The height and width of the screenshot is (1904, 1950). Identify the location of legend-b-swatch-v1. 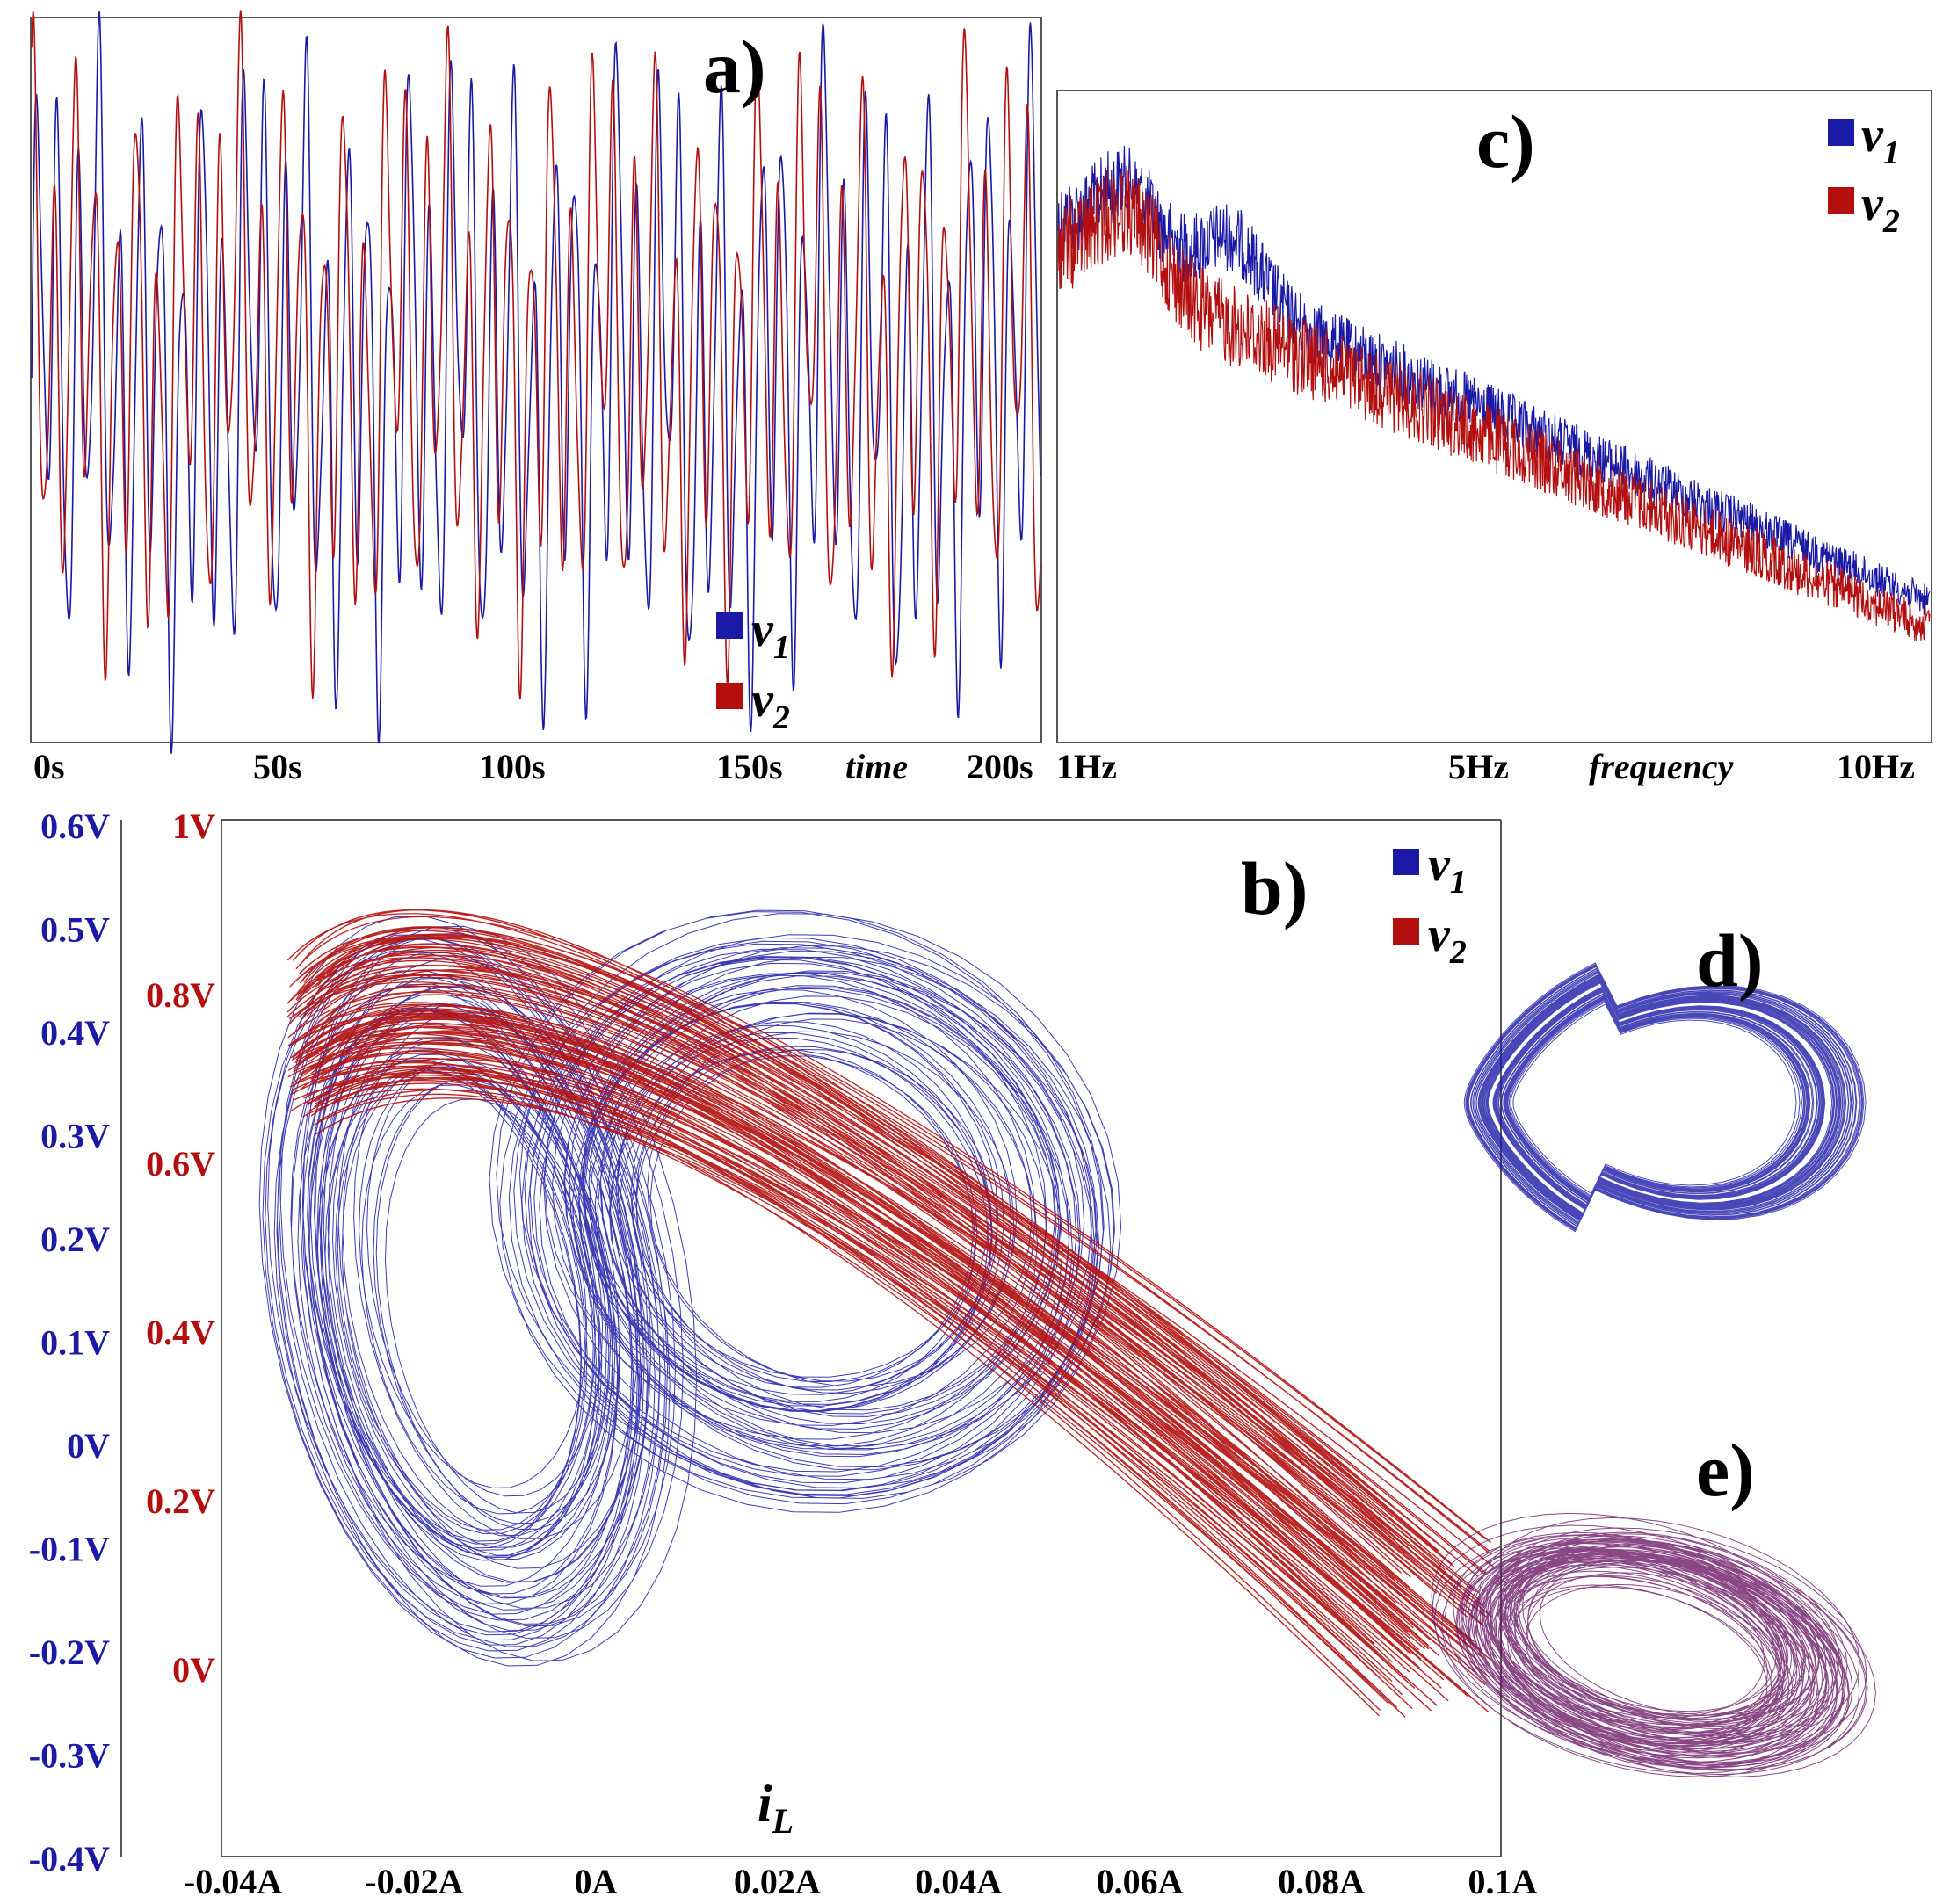
(1406, 862).